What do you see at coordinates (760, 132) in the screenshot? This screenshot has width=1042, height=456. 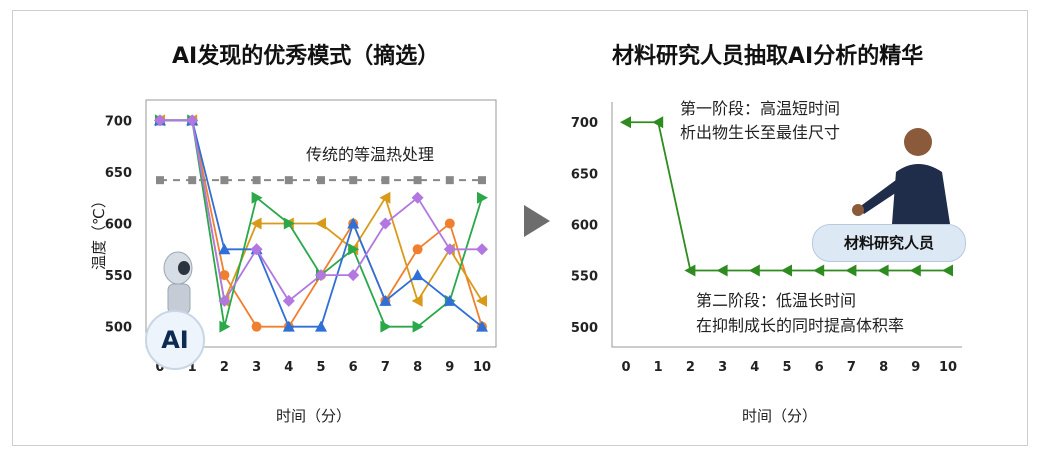 I see `stage-annotation-stage1-line2: 析出物生长至最佳尺寸` at bounding box center [760, 132].